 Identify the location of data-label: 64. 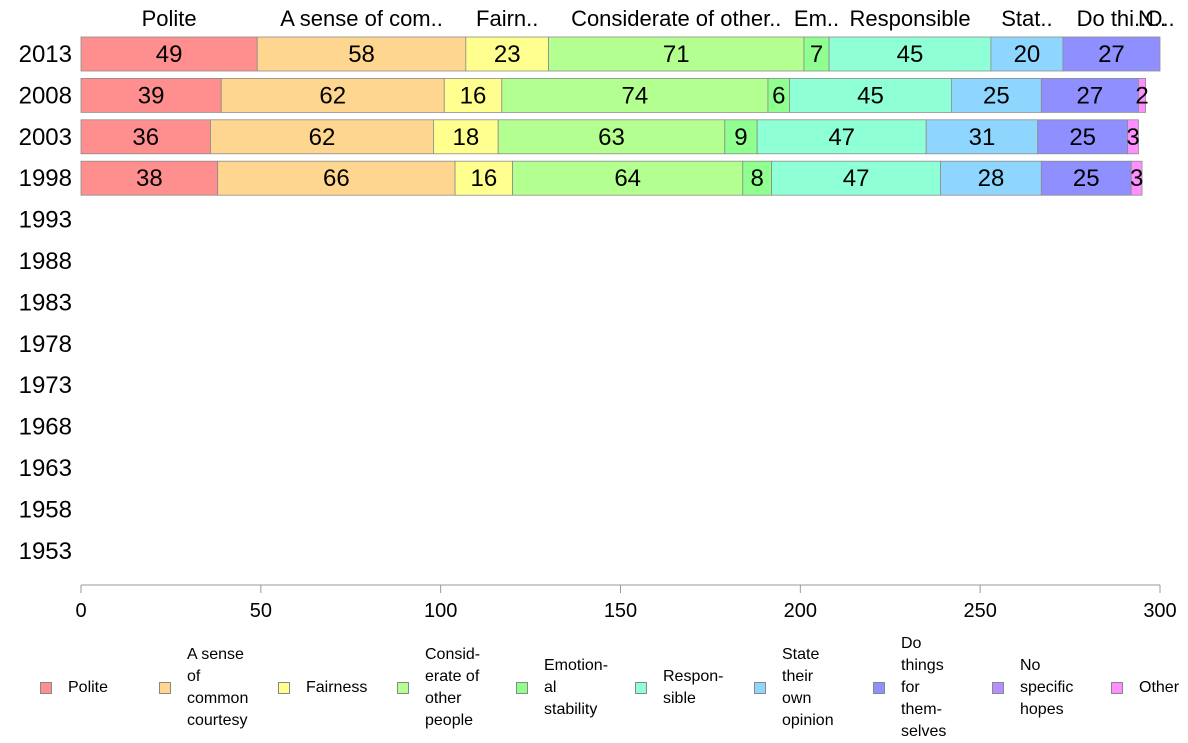
(627, 178).